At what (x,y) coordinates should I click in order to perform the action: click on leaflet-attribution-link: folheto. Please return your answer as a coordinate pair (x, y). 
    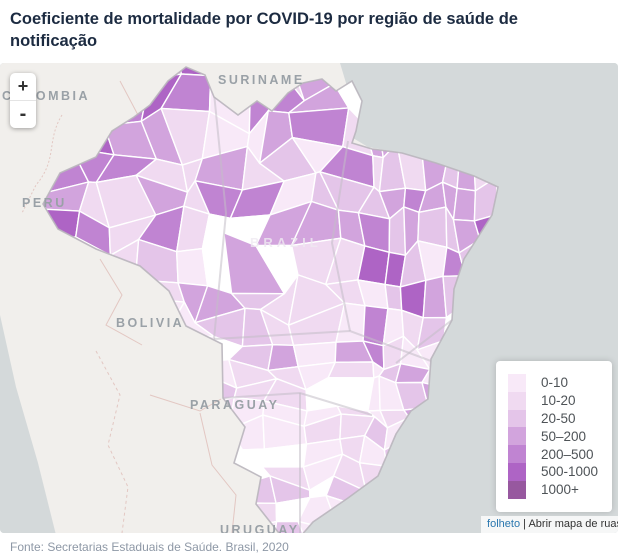
    Looking at the image, I should click on (504, 524).